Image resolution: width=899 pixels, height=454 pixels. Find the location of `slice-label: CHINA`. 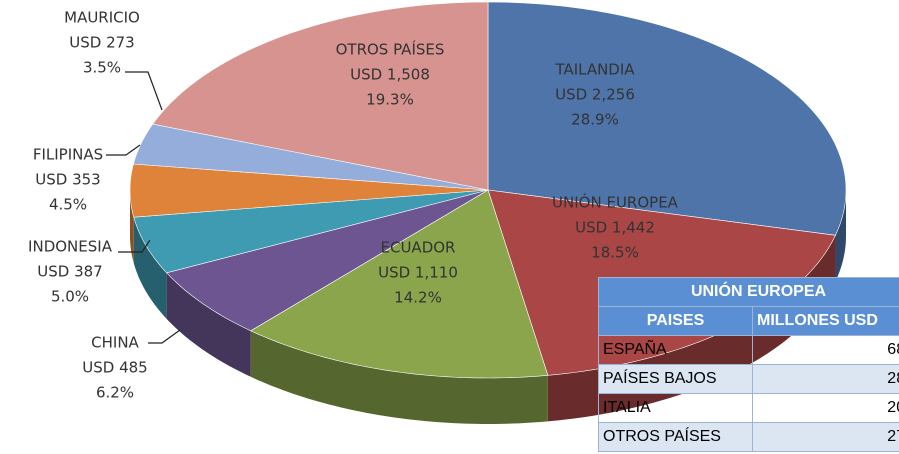

slice-label: CHINA is located at coordinates (115, 343).